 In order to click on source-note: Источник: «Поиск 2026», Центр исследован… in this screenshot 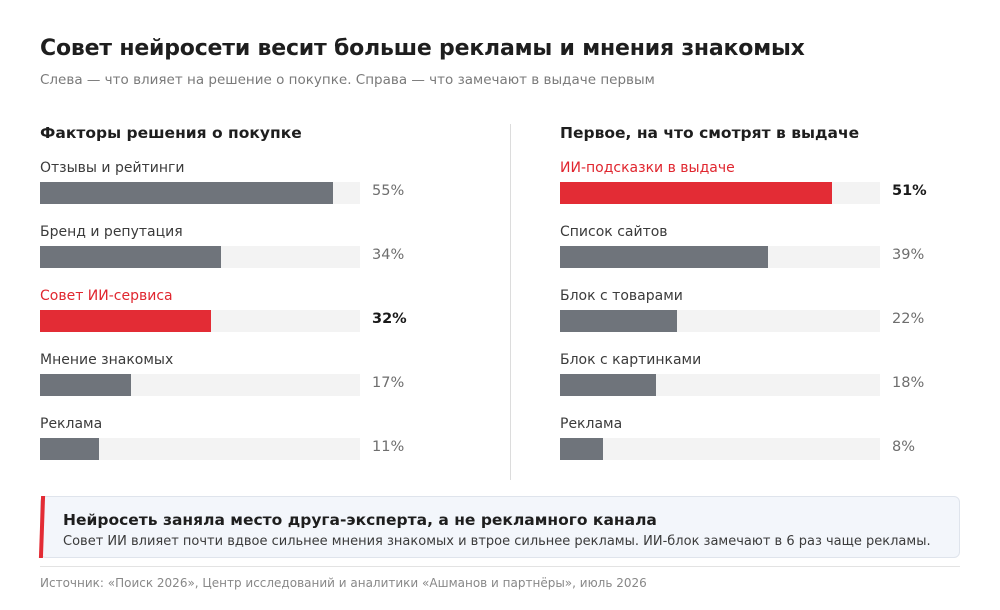, I will do `click(343, 583)`.